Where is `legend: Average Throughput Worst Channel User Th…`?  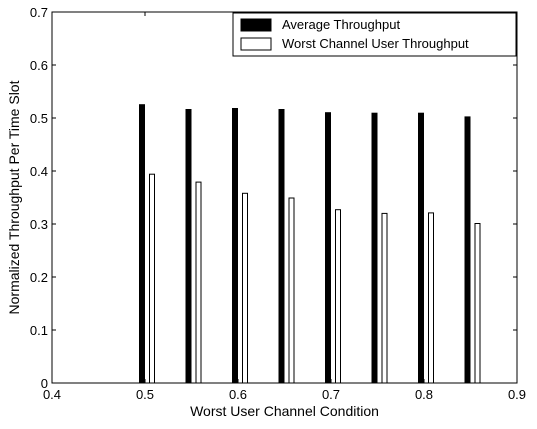 legend: Average Throughput Worst Channel User Th… is located at coordinates (374, 34).